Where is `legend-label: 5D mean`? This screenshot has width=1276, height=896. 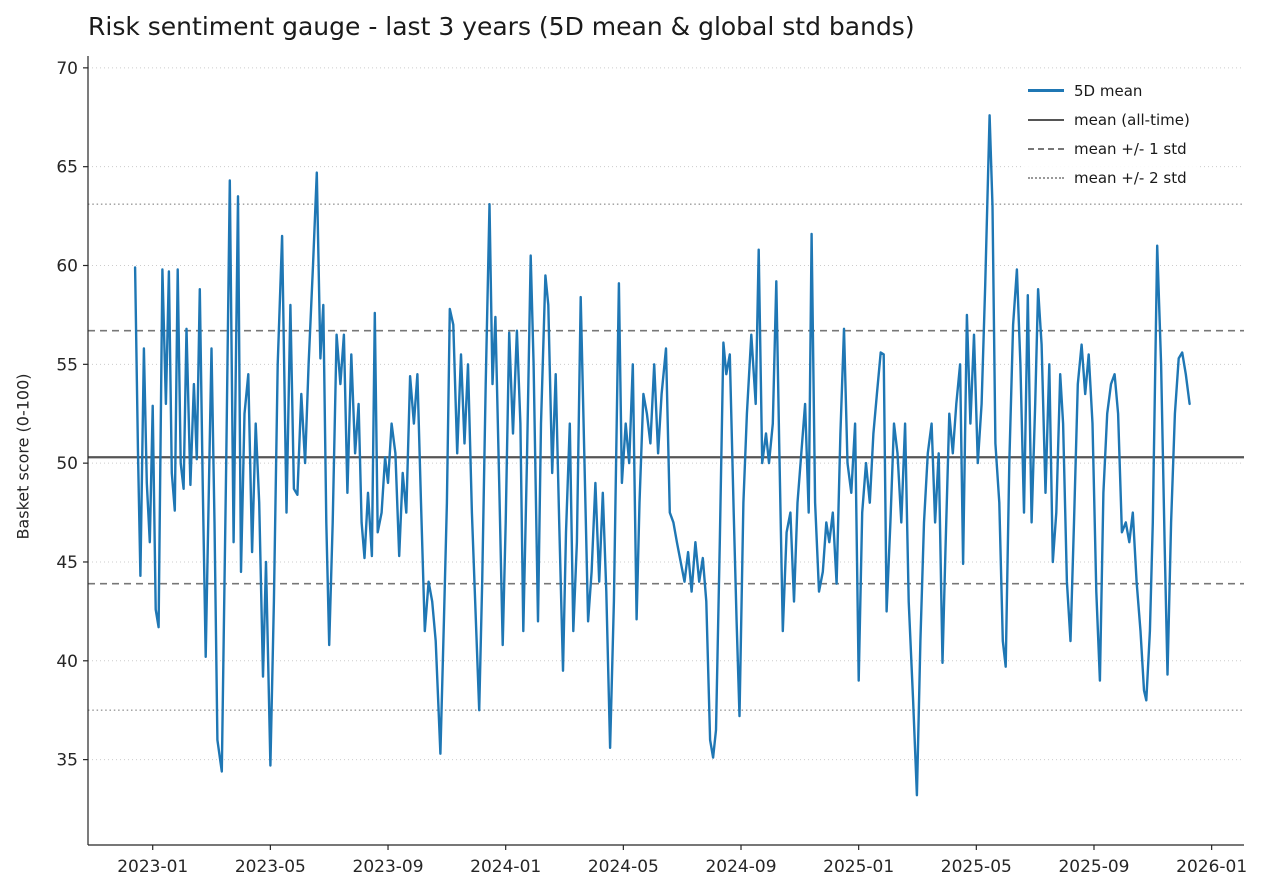 legend-label: 5D mean is located at coordinates (1108, 90).